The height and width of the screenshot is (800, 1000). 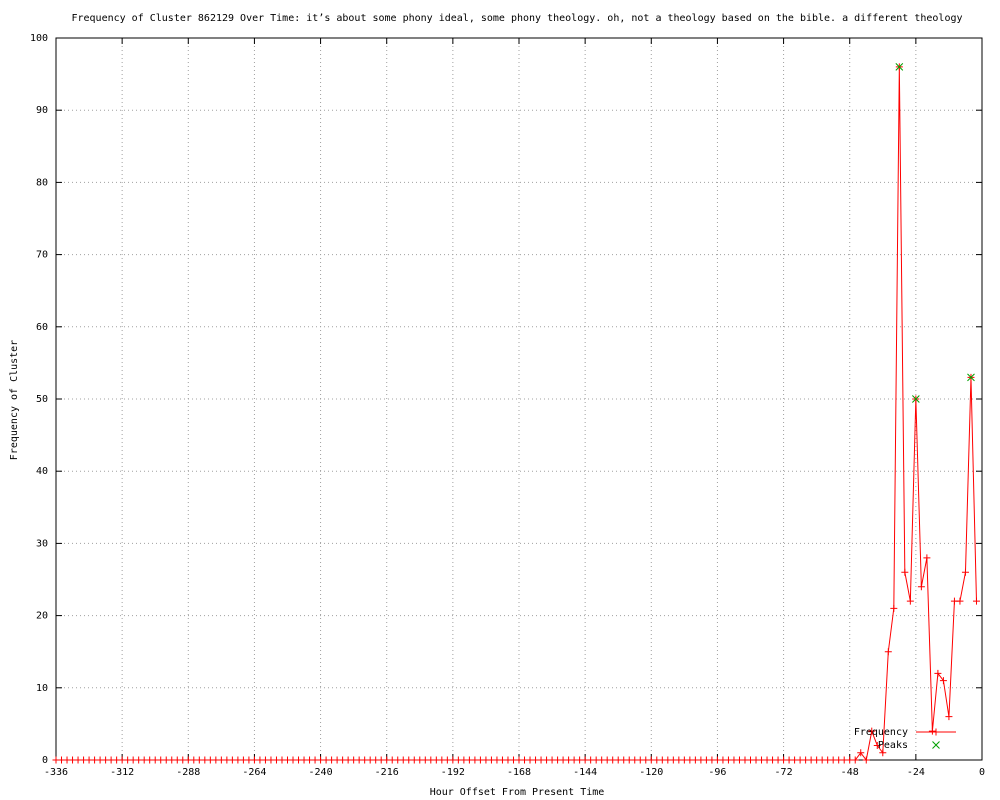 I want to click on y-tick-label: 90, so click(x=42, y=110).